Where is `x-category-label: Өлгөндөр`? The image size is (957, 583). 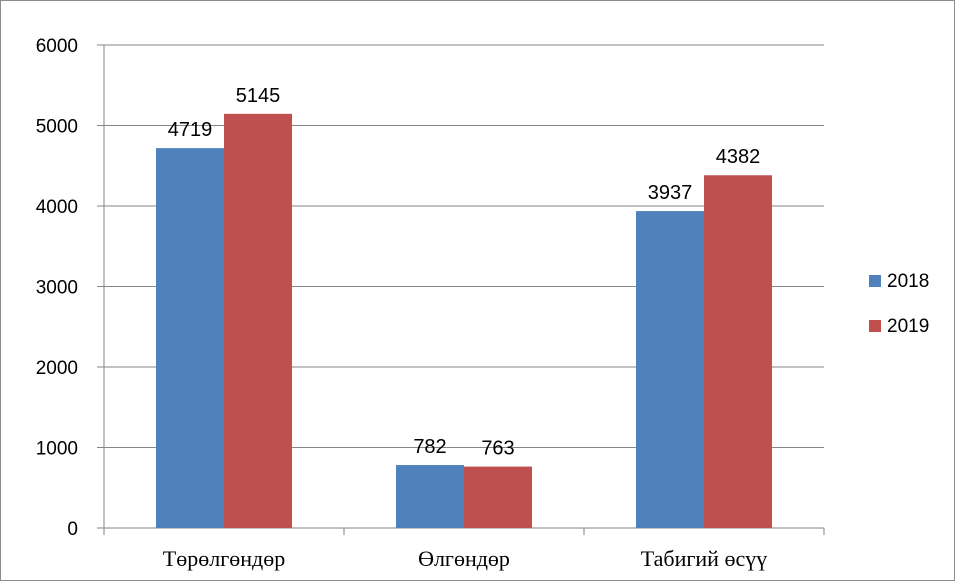
x-category-label: Өлгөндөр is located at coordinates (464, 558).